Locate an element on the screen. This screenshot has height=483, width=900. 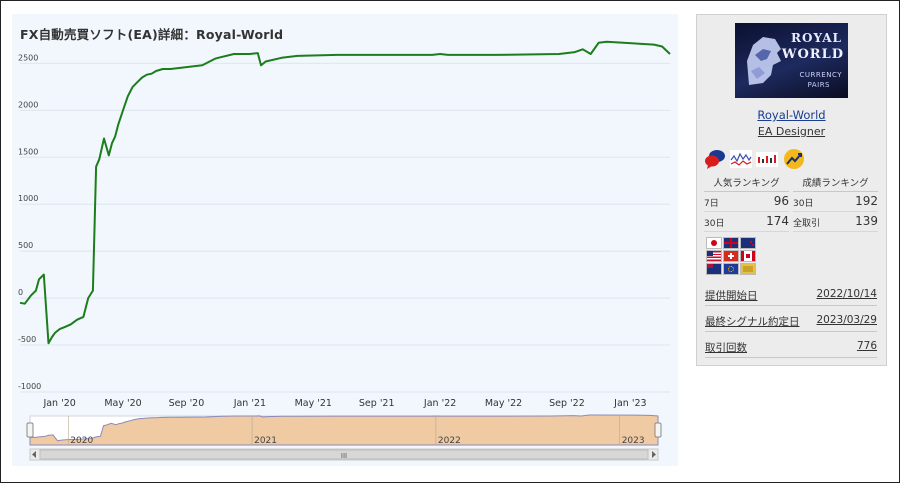
x-tick-label: May '20 is located at coordinates (122, 403).